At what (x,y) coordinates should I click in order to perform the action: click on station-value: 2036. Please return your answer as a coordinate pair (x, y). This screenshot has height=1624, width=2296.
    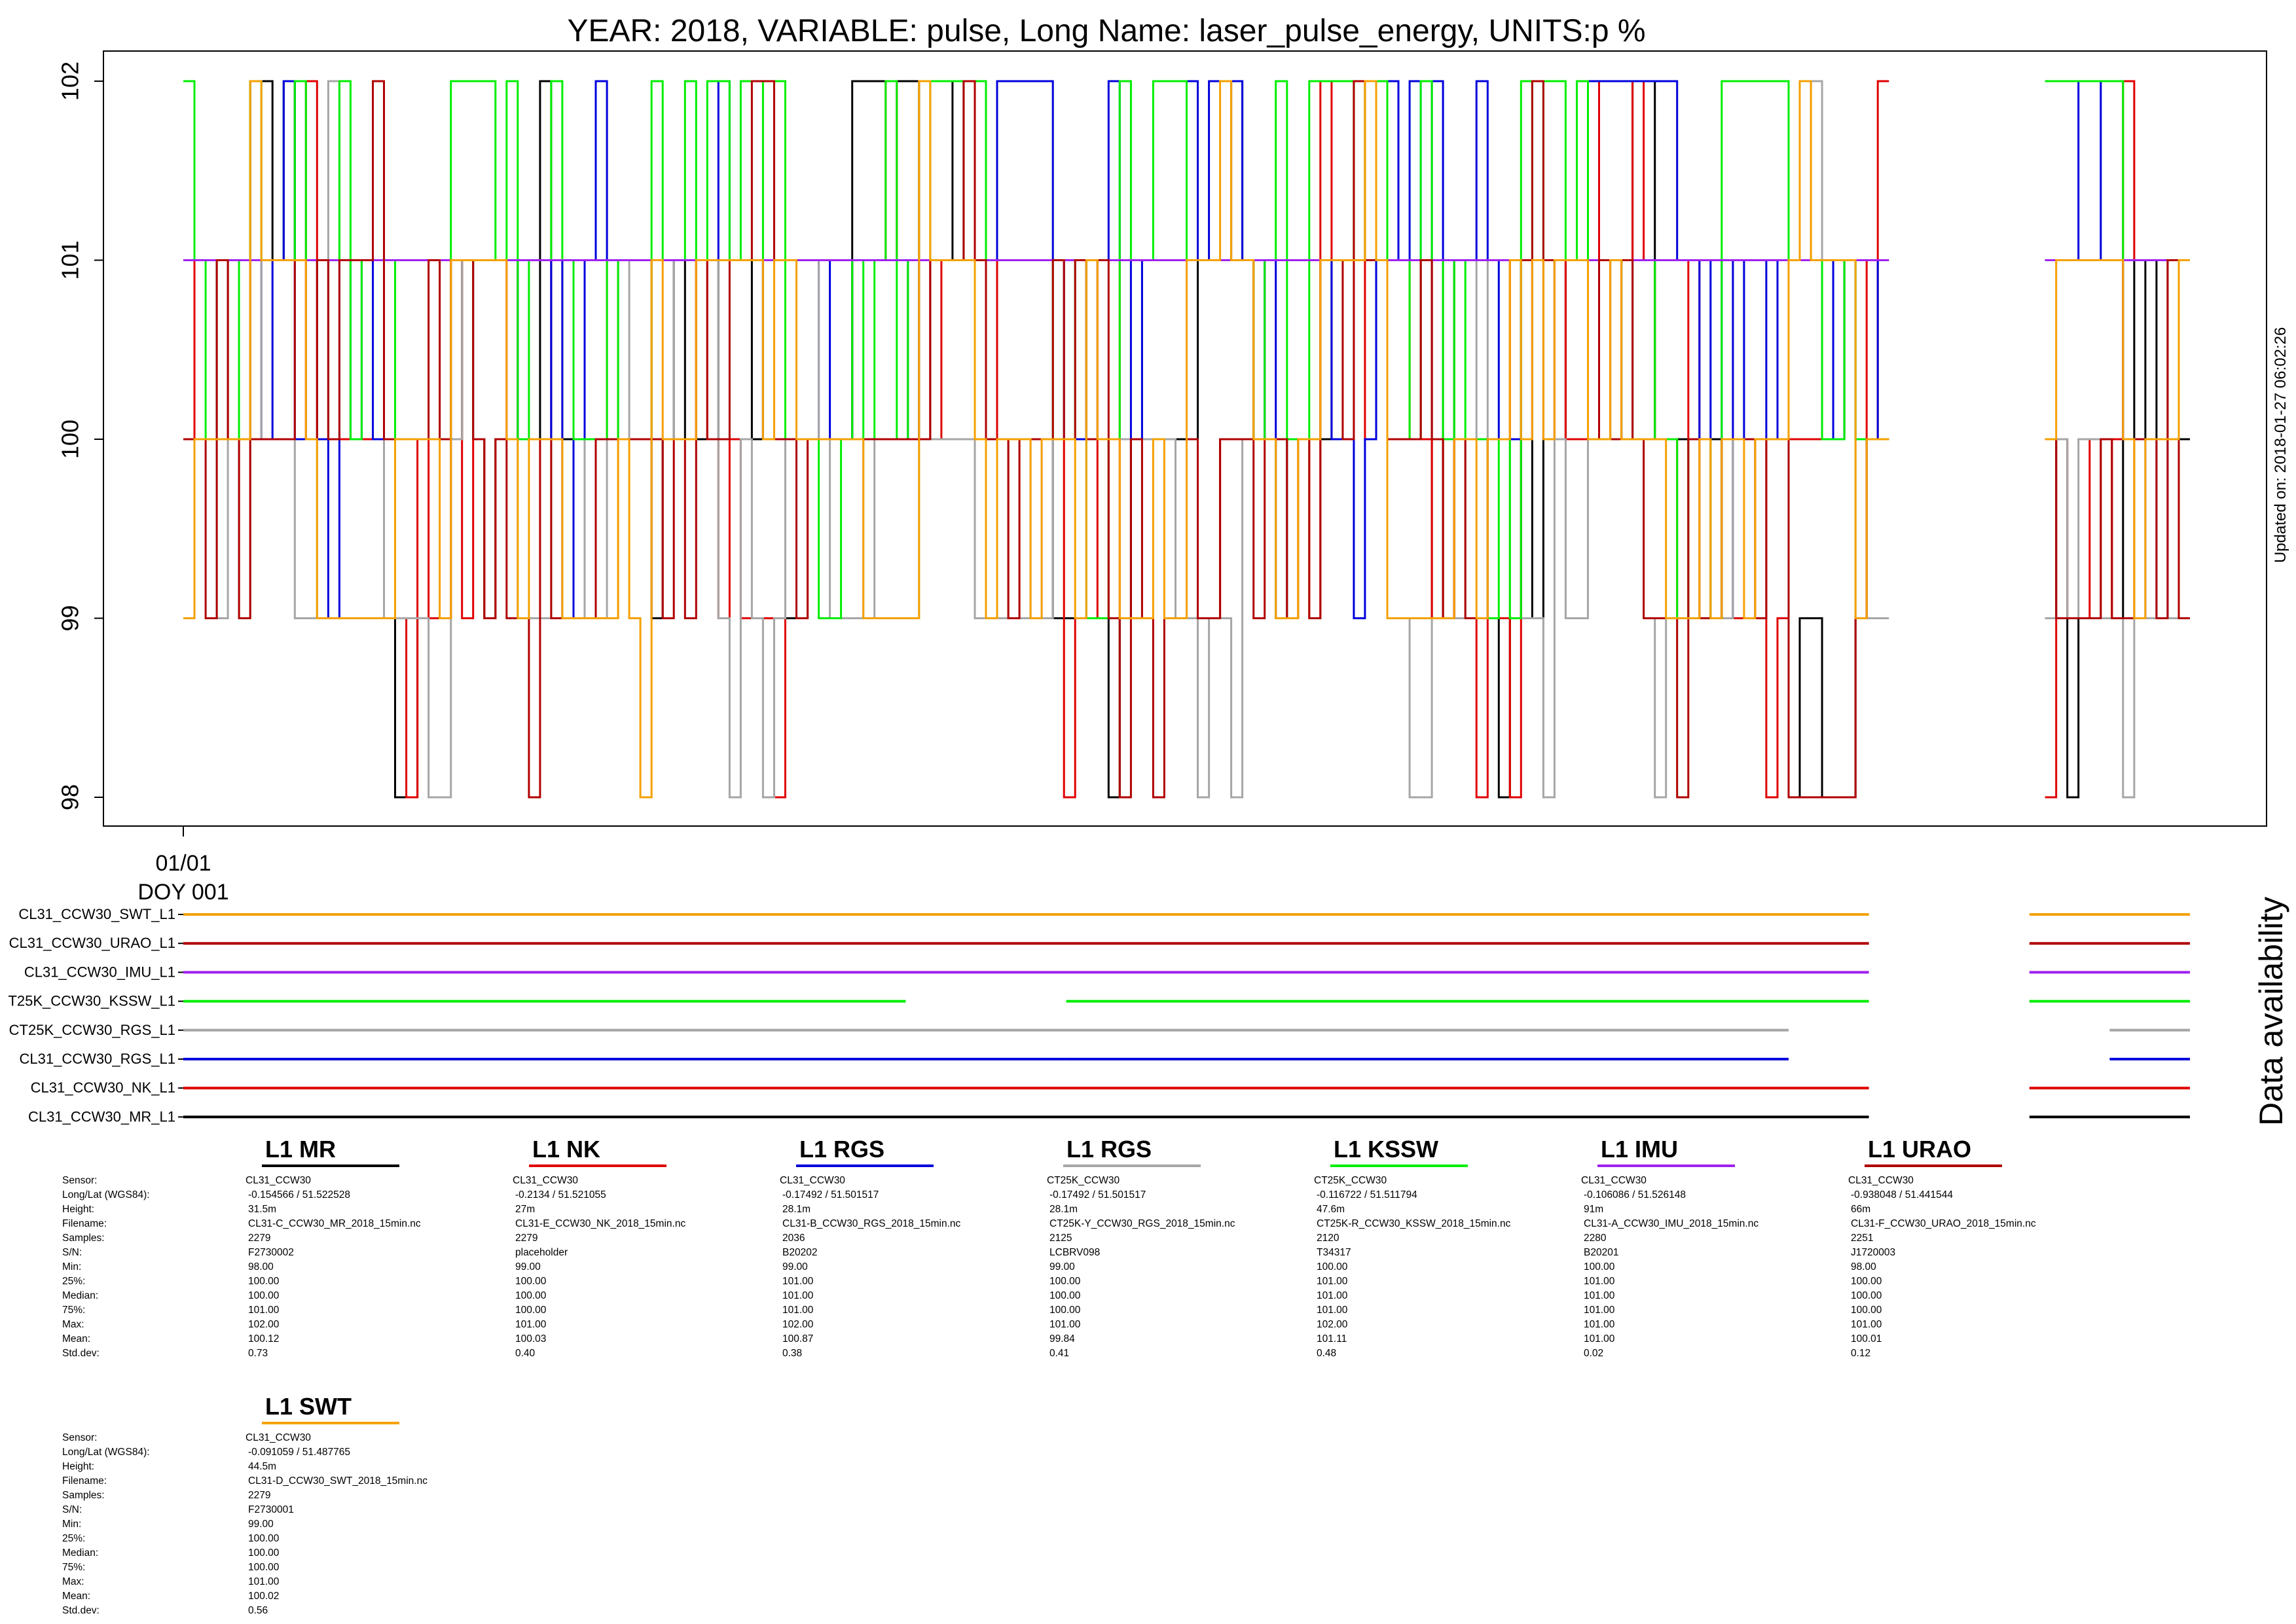
    Looking at the image, I should click on (793, 1238).